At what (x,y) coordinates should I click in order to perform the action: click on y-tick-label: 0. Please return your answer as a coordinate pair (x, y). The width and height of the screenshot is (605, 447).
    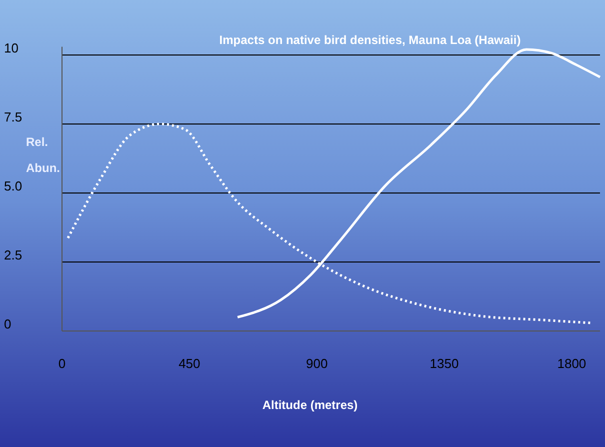
    Looking at the image, I should click on (8, 324).